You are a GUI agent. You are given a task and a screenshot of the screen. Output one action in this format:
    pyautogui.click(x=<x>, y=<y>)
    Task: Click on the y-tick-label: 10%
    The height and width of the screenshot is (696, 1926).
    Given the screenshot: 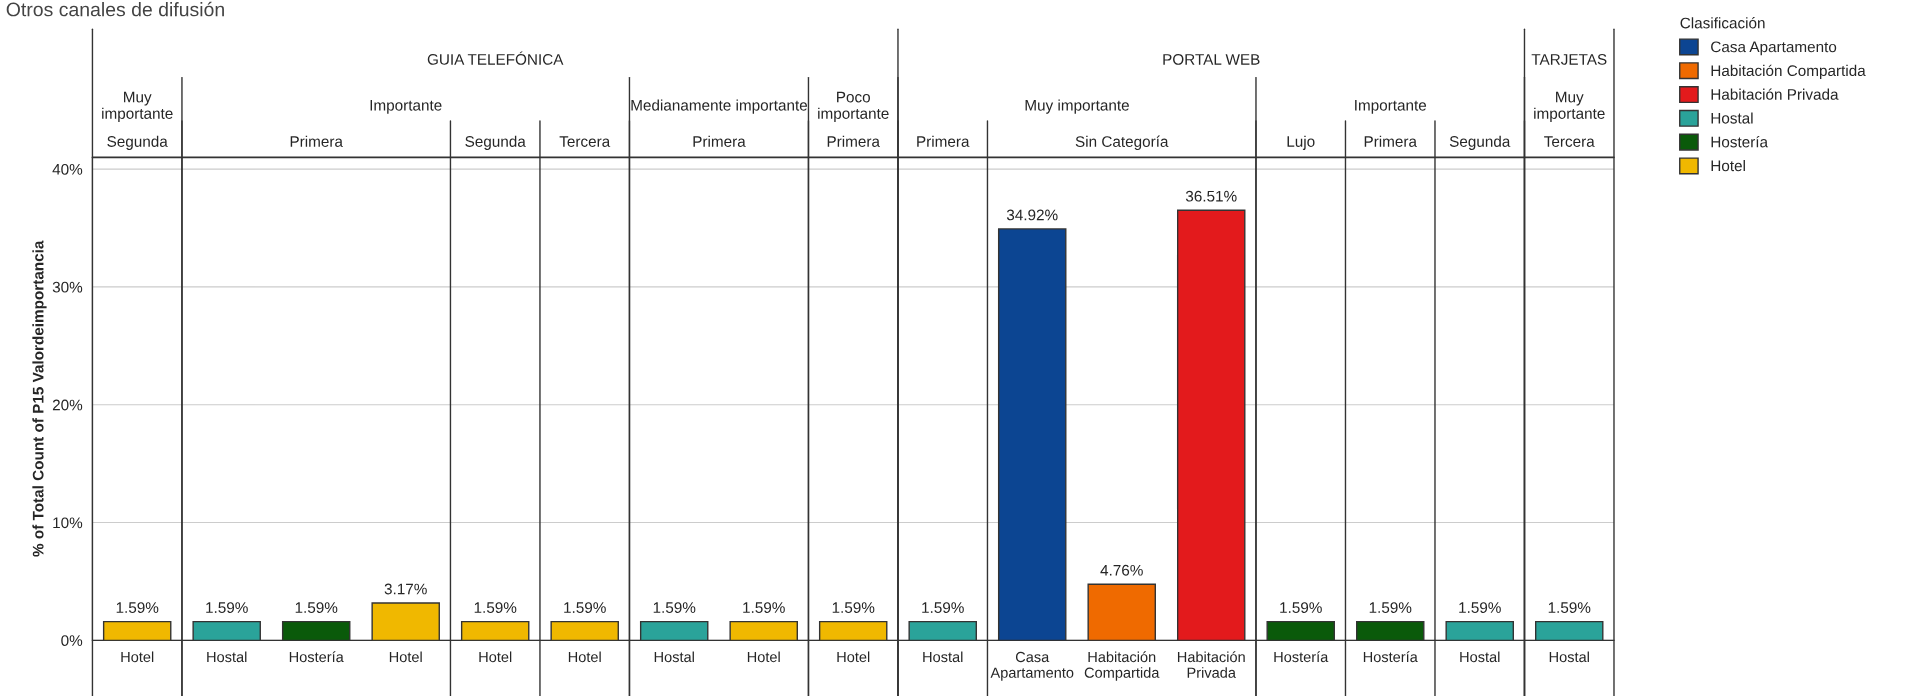 What is the action you would take?
    pyautogui.click(x=68, y=523)
    